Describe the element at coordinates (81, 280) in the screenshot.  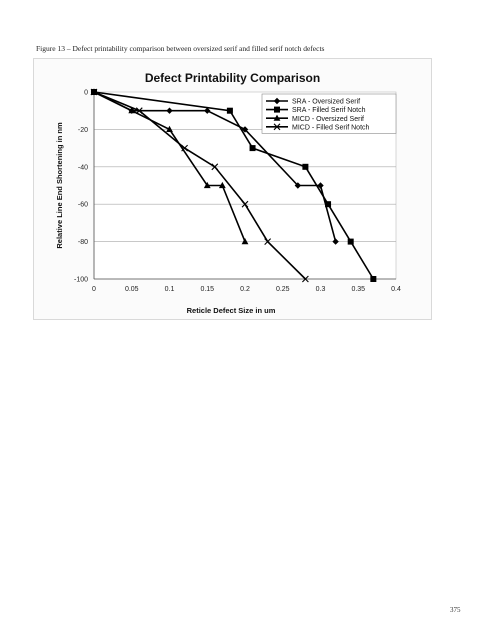
I see `y-tick-label: -100` at that location.